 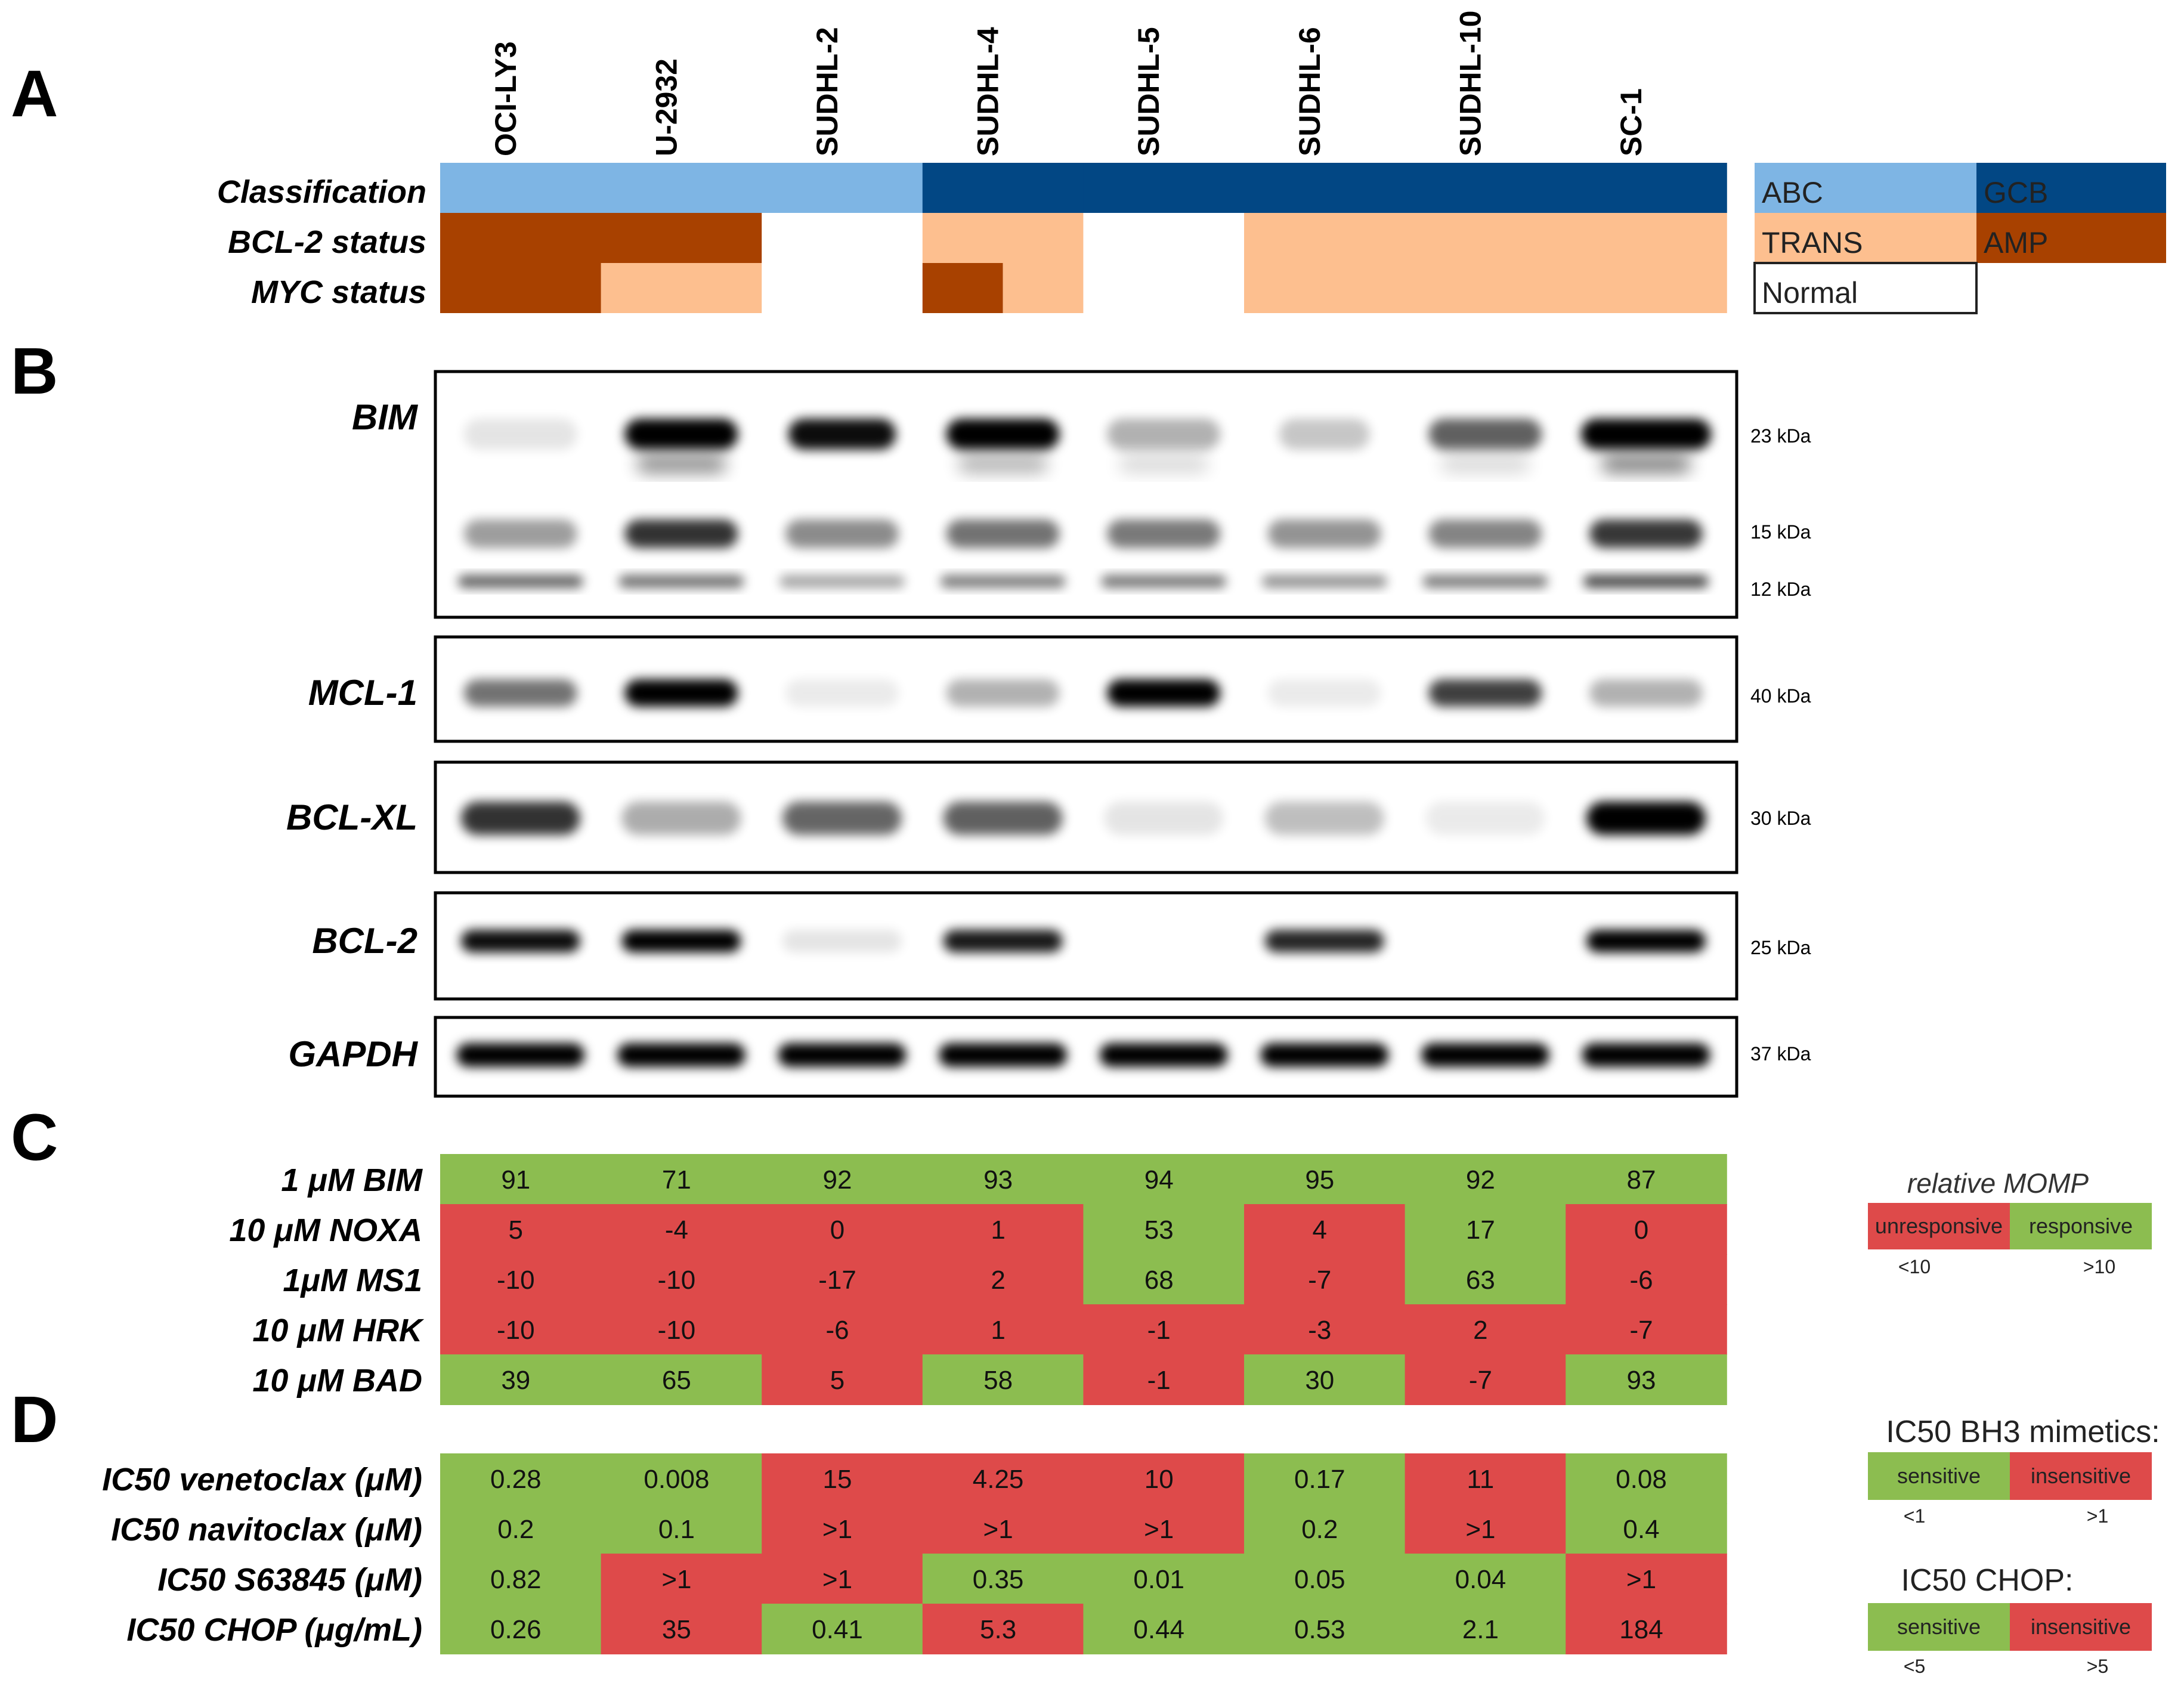 I want to click on ic50-value: 11, so click(x=1481, y=1479).